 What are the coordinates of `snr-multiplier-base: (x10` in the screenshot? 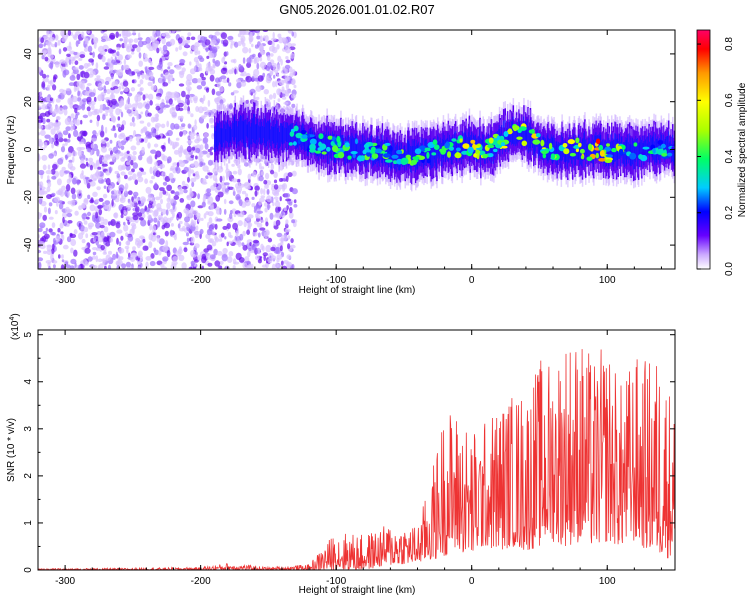 It's located at (15, 330).